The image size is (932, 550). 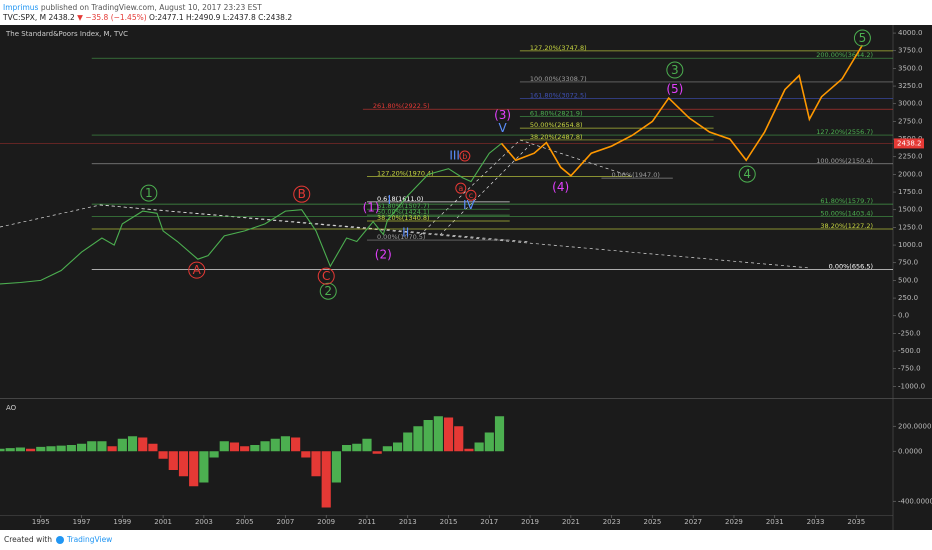 What do you see at coordinates (908, 298) in the screenshot?
I see `y-tick-label: 250.0` at bounding box center [908, 298].